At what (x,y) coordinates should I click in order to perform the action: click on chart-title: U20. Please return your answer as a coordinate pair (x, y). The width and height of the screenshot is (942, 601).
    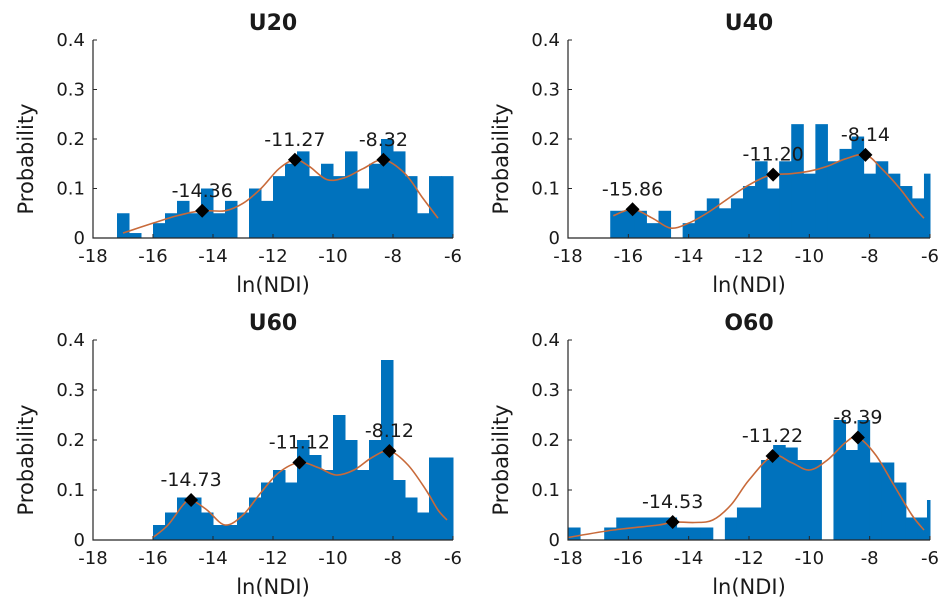
    Looking at the image, I should click on (273, 23).